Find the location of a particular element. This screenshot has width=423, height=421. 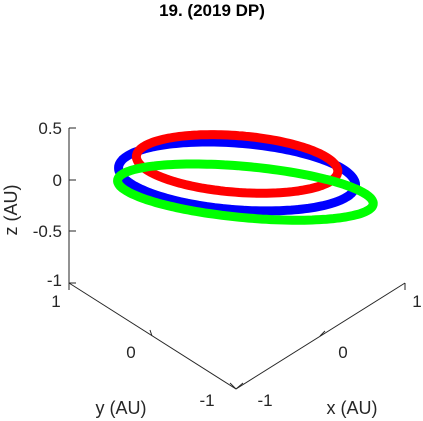

y-tick-label: 1 is located at coordinates (55, 301).